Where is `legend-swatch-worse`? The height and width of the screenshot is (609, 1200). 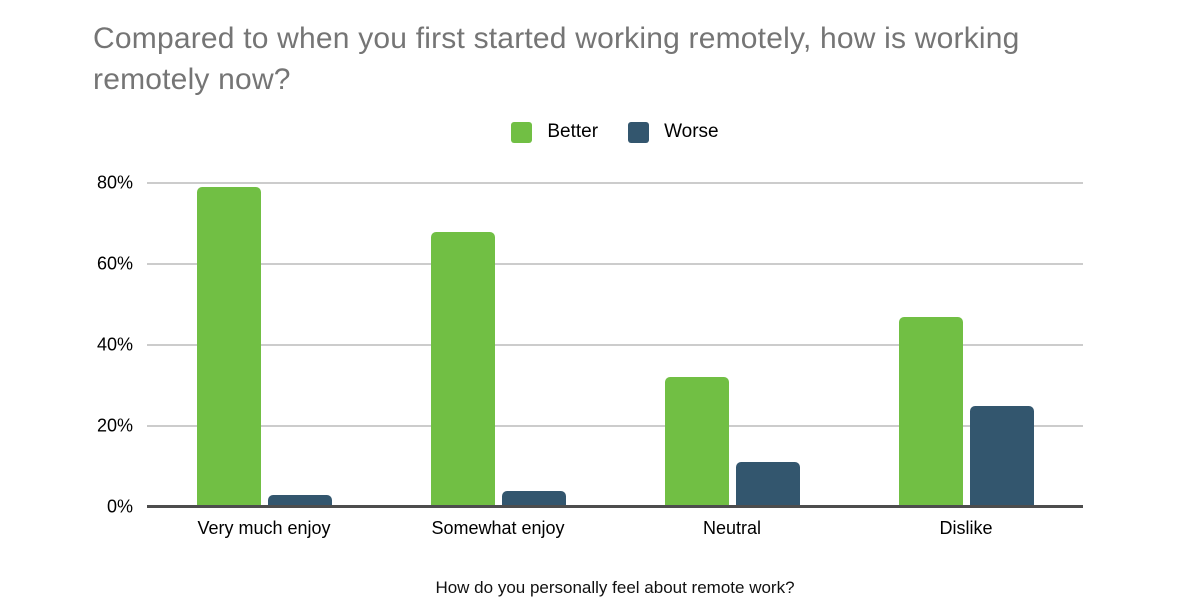 legend-swatch-worse is located at coordinates (639, 132).